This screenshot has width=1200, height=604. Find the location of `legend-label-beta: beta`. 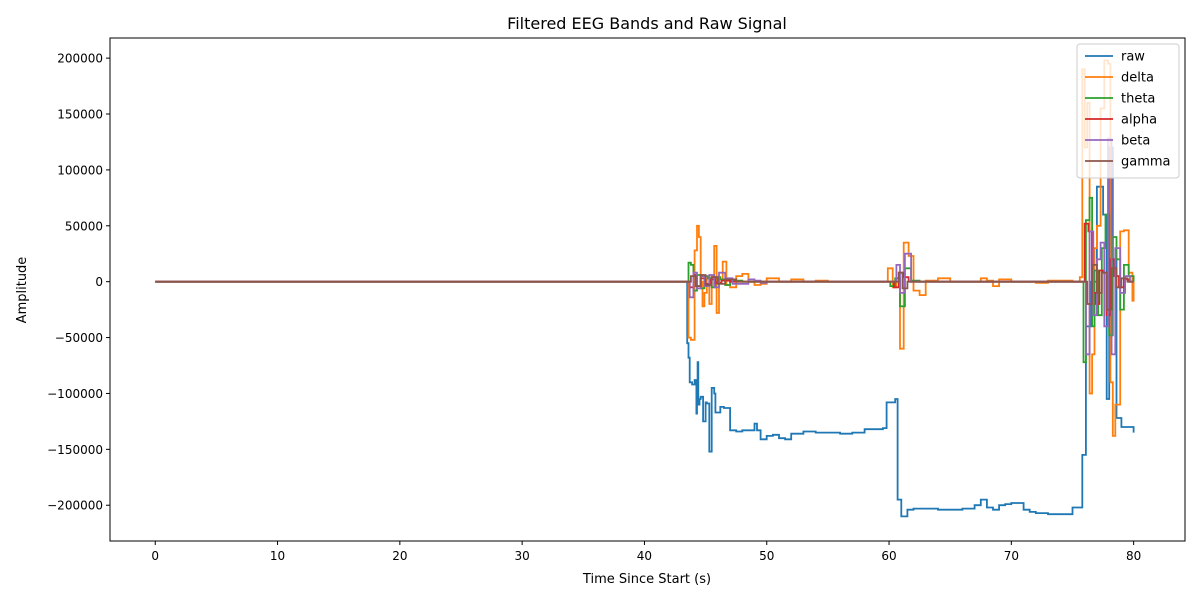

legend-label-beta: beta is located at coordinates (1135, 141).